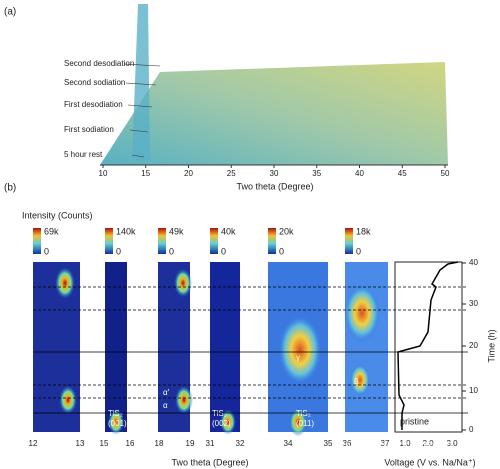 Image resolution: width=500 pixels, height=469 pixels. I want to click on x-tick-label: 19, so click(190, 443).